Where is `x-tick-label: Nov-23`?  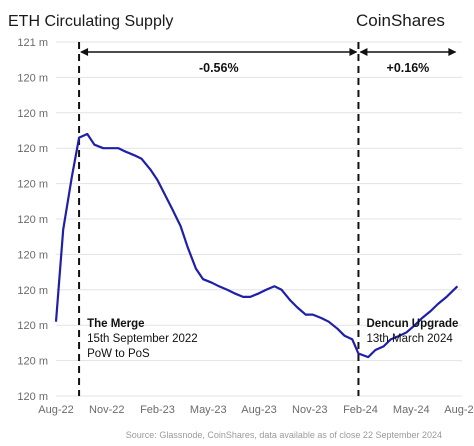
x-tick-label: Nov-23 is located at coordinates (309, 410).